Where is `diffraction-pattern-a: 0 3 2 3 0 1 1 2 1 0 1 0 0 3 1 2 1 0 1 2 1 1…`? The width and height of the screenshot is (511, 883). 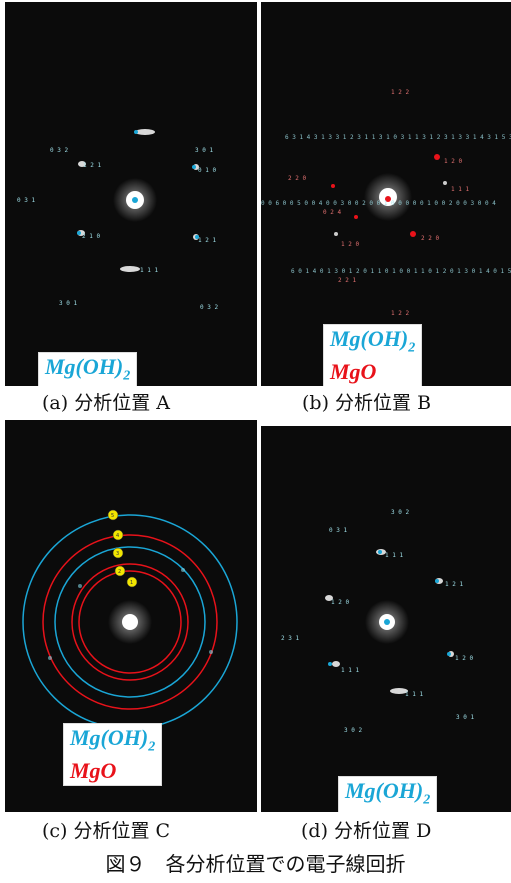
diffraction-pattern-a: 0 3 2 3 0 1 1 2 1 0 1 0 0 3 1 2 1 0 1 2 1 1… is located at coordinates (117, 220).